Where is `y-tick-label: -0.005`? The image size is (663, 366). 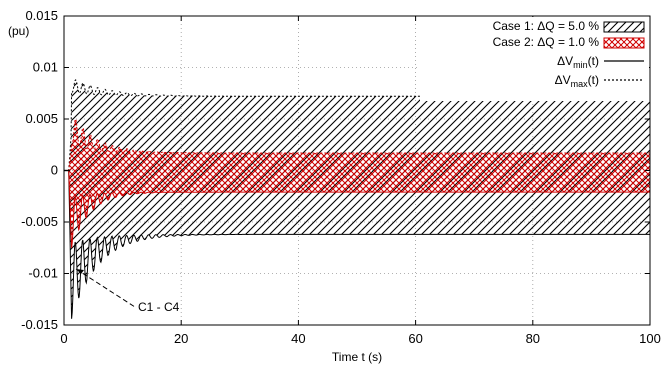 y-tick-label: -0.005 is located at coordinates (39, 221).